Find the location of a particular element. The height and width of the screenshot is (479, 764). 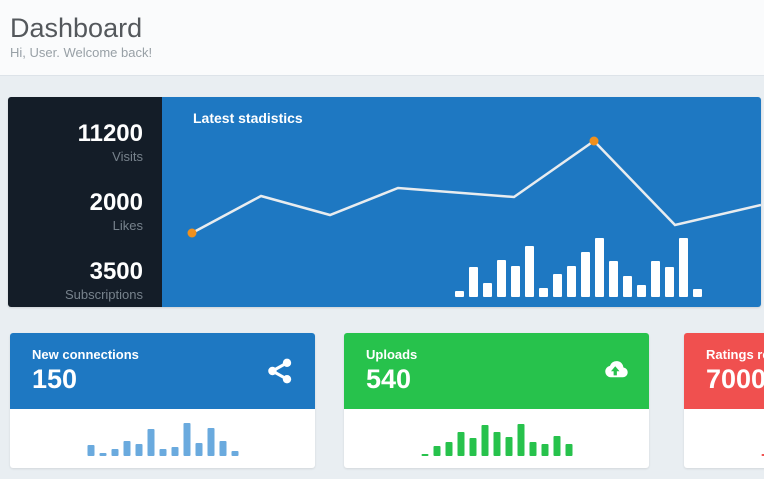

card-uploads-chart is located at coordinates (496, 438).